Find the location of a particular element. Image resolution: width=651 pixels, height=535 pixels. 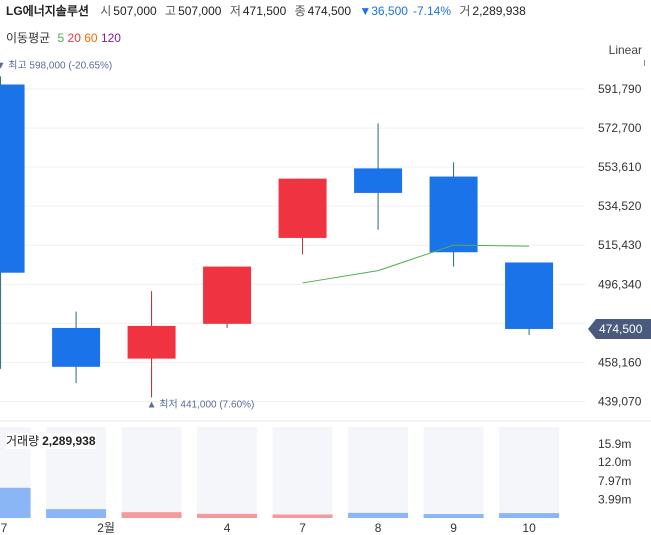

open-label: 시 is located at coordinates (106, 11).